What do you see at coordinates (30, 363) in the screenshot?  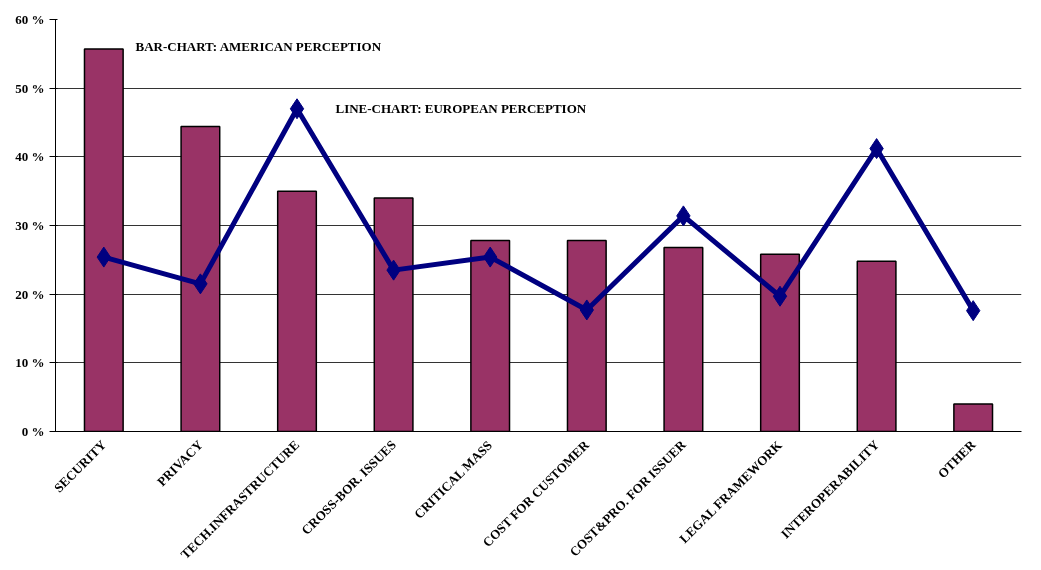 I see `y-tick-label: 10 %` at bounding box center [30, 363].